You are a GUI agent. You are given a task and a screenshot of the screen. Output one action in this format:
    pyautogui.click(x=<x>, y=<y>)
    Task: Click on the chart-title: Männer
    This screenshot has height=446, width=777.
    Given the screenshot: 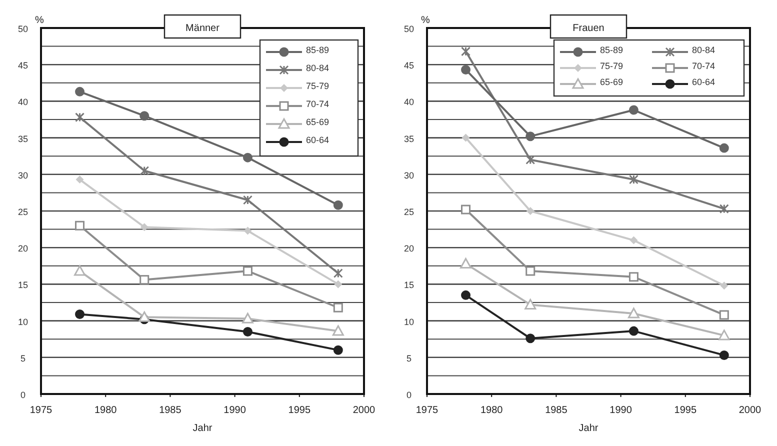 What is the action you would take?
    pyautogui.click(x=203, y=28)
    